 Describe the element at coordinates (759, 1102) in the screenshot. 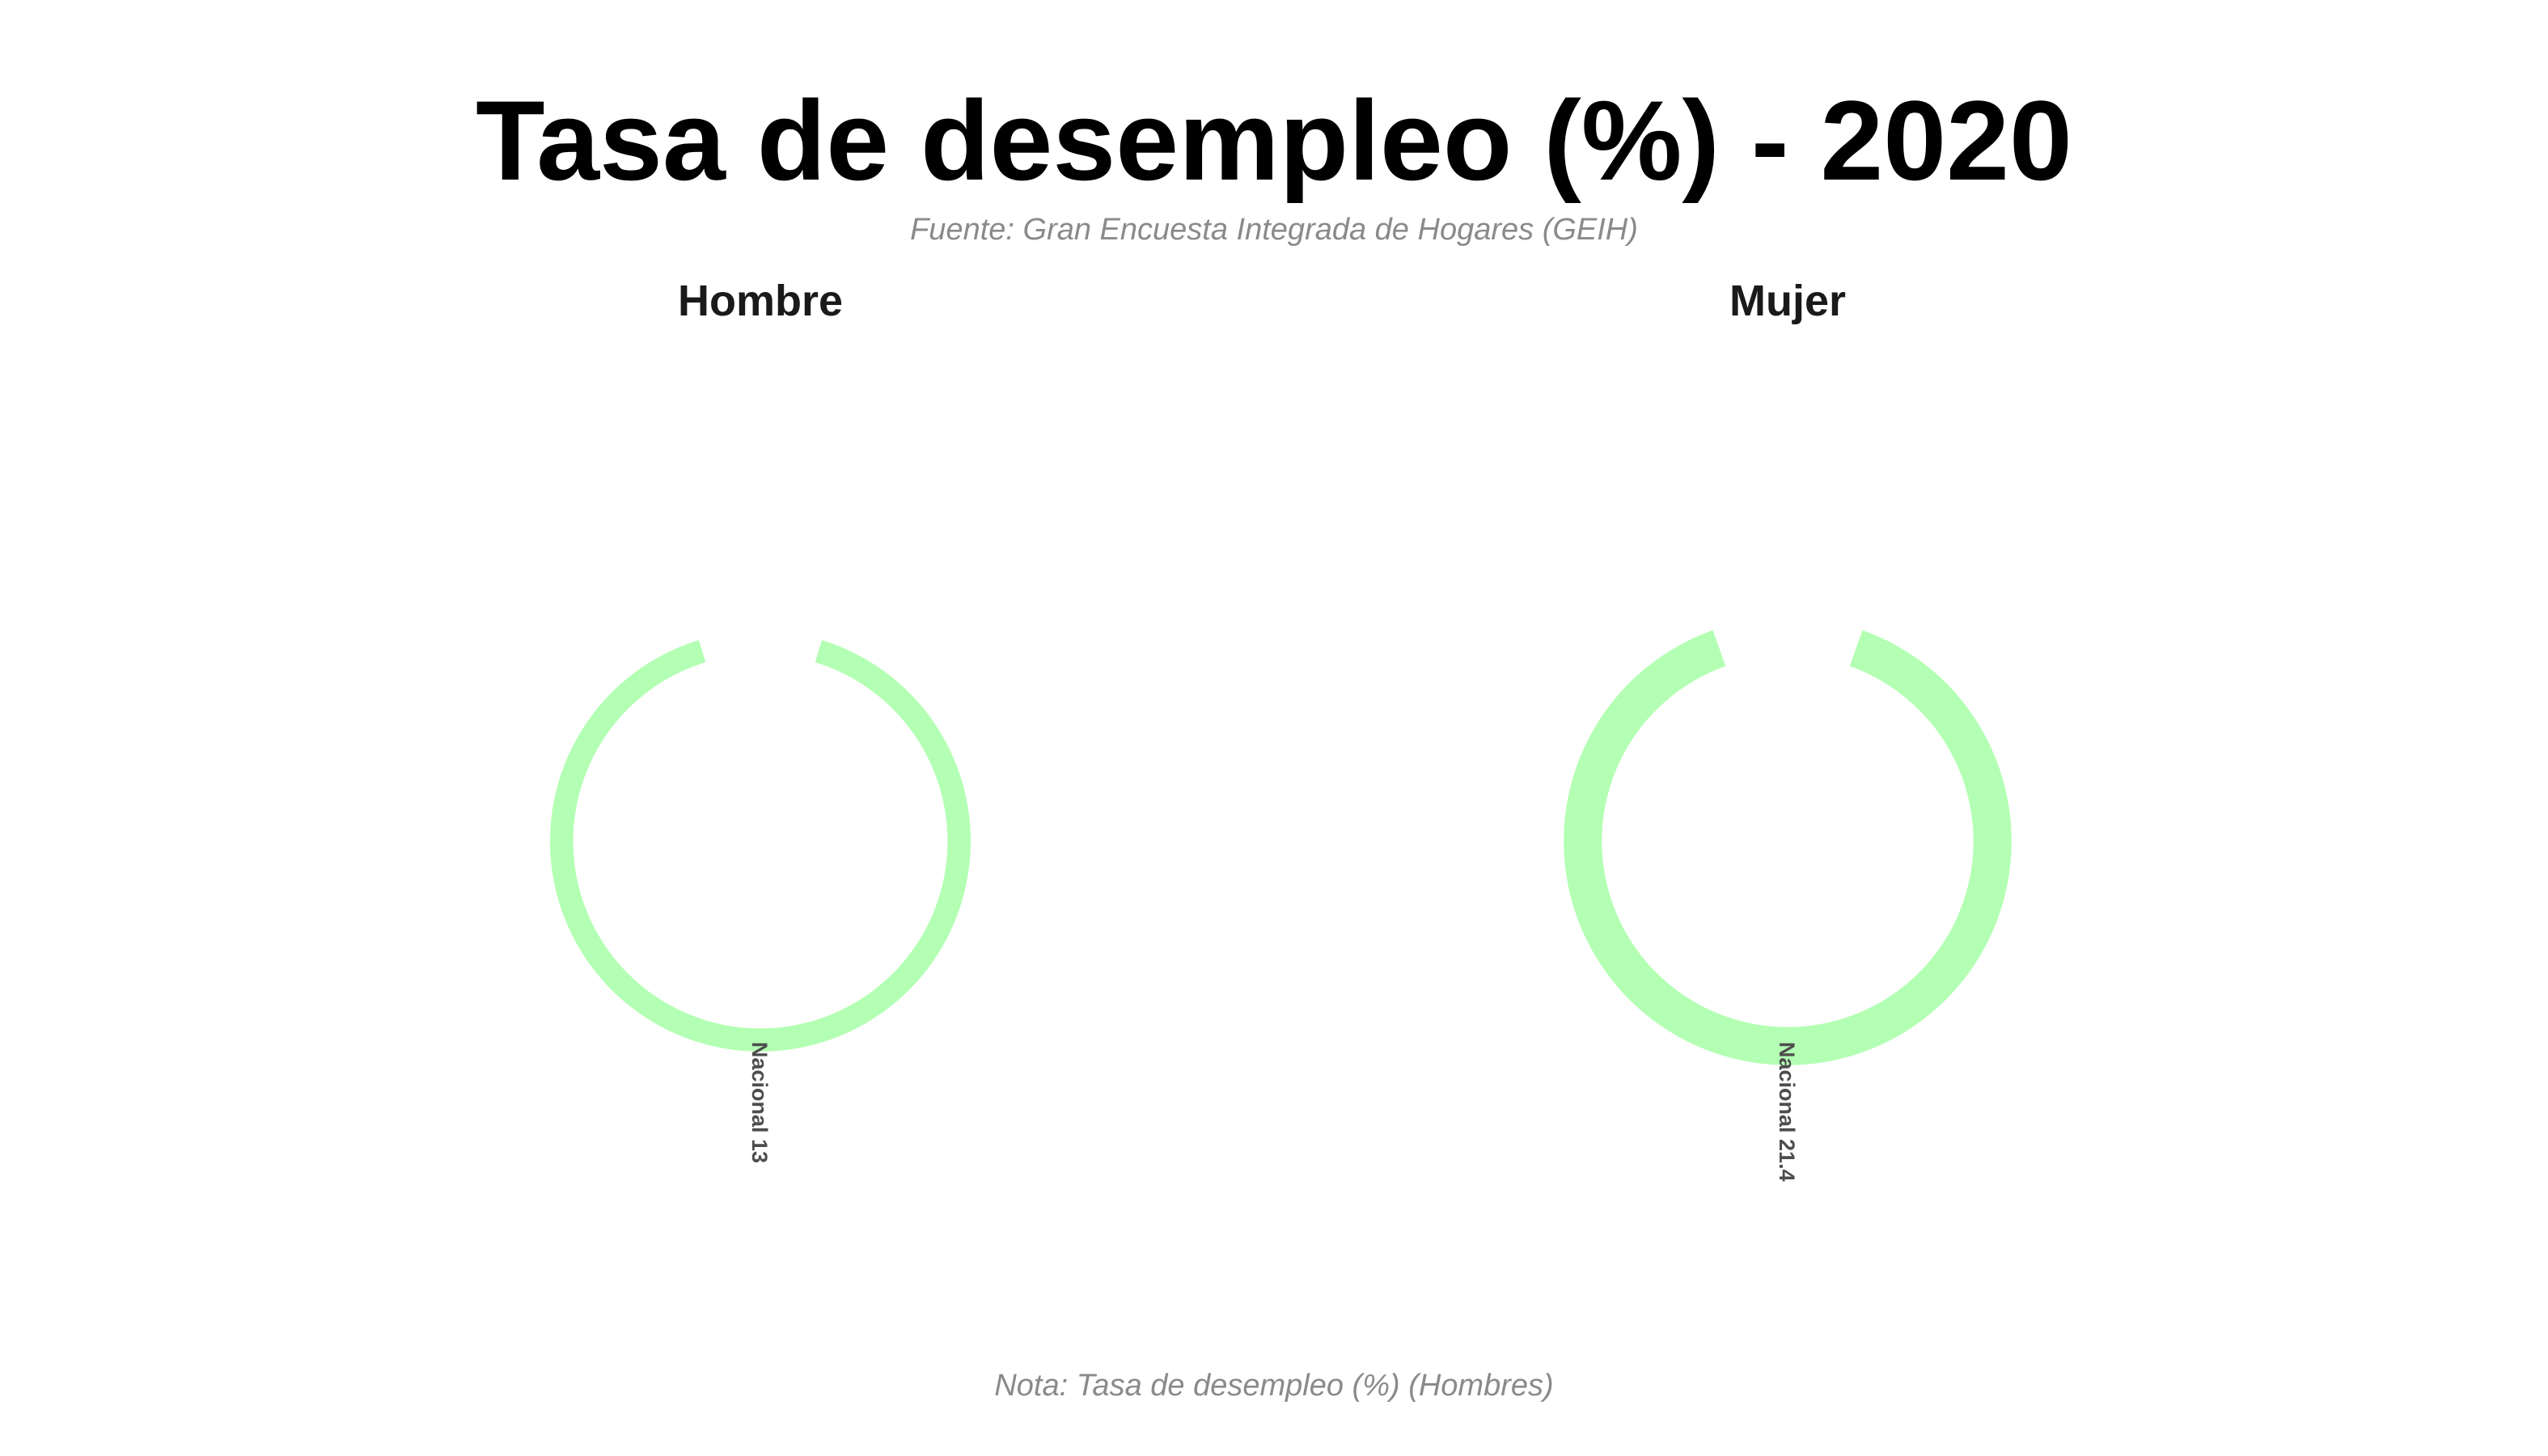

I see `bar-label-hombre: Nacional 13` at that location.